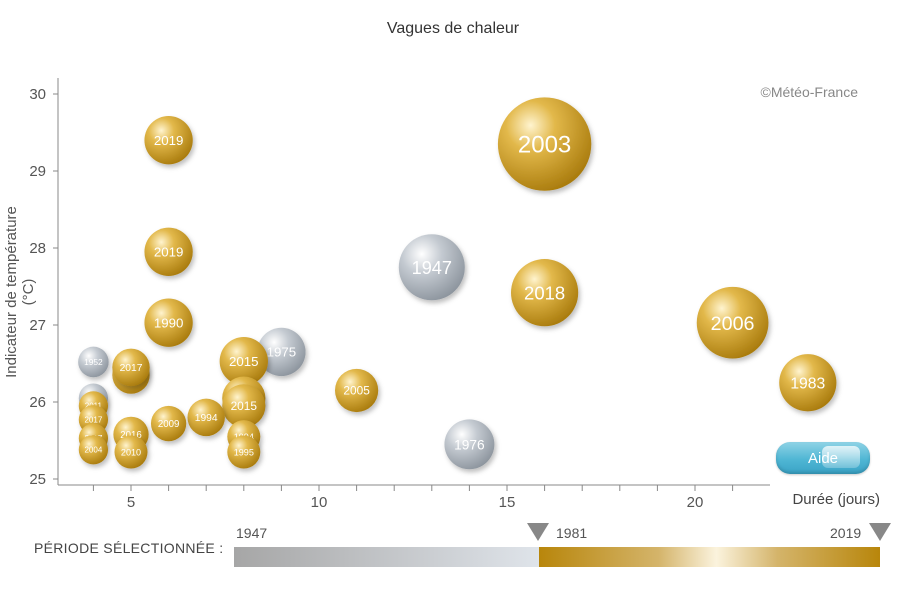  I want to click on bubble-label: 2006, so click(733, 324).